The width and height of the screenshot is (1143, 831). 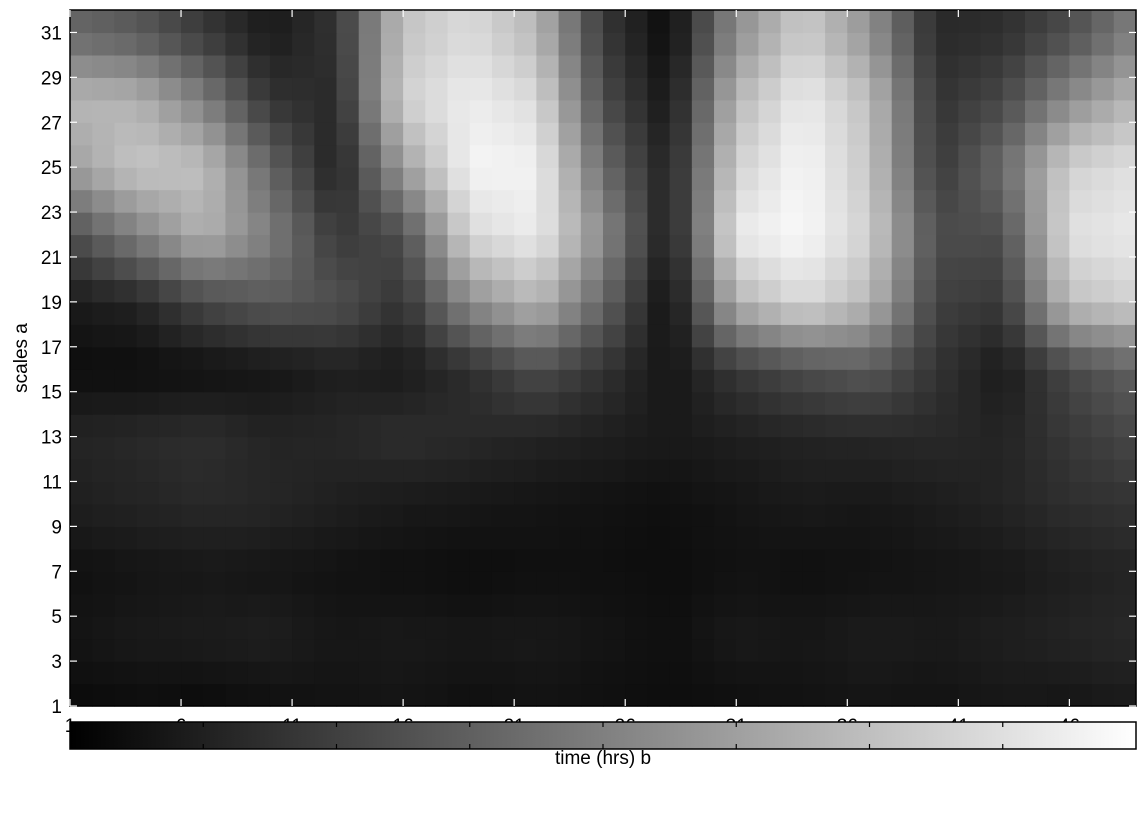 I want to click on y-tick-label: 1, so click(x=56, y=707).